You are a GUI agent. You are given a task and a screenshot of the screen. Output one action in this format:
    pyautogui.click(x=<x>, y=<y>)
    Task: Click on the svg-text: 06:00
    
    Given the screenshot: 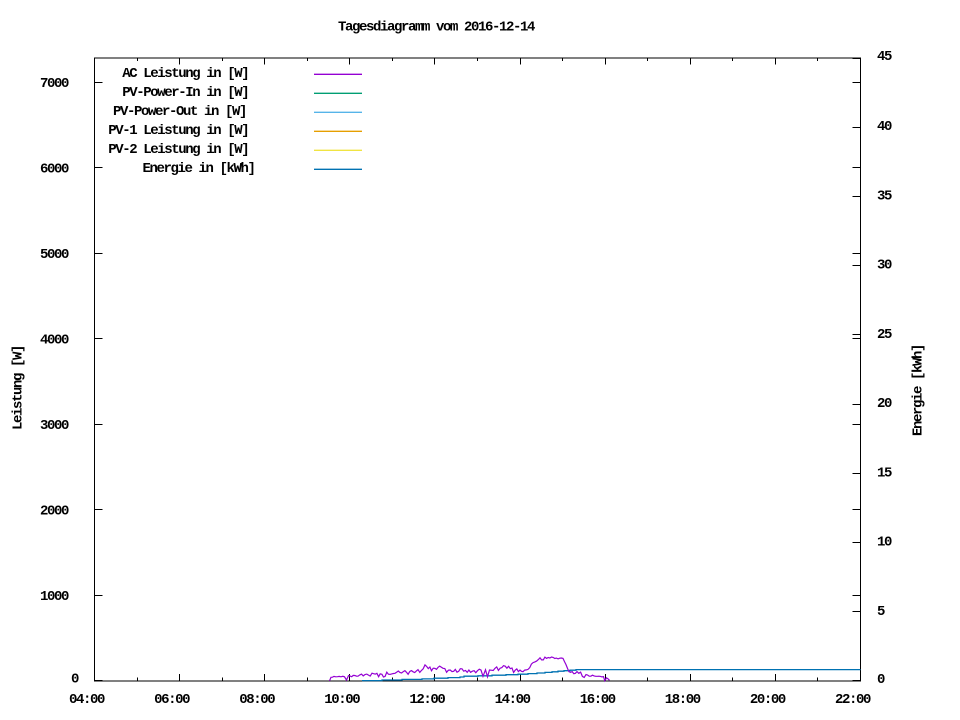 What is the action you would take?
    pyautogui.click(x=172, y=700)
    